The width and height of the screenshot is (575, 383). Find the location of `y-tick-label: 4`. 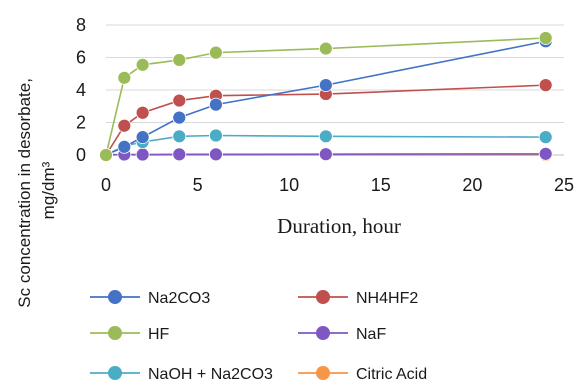

y-tick-label: 4 is located at coordinates (81, 90).